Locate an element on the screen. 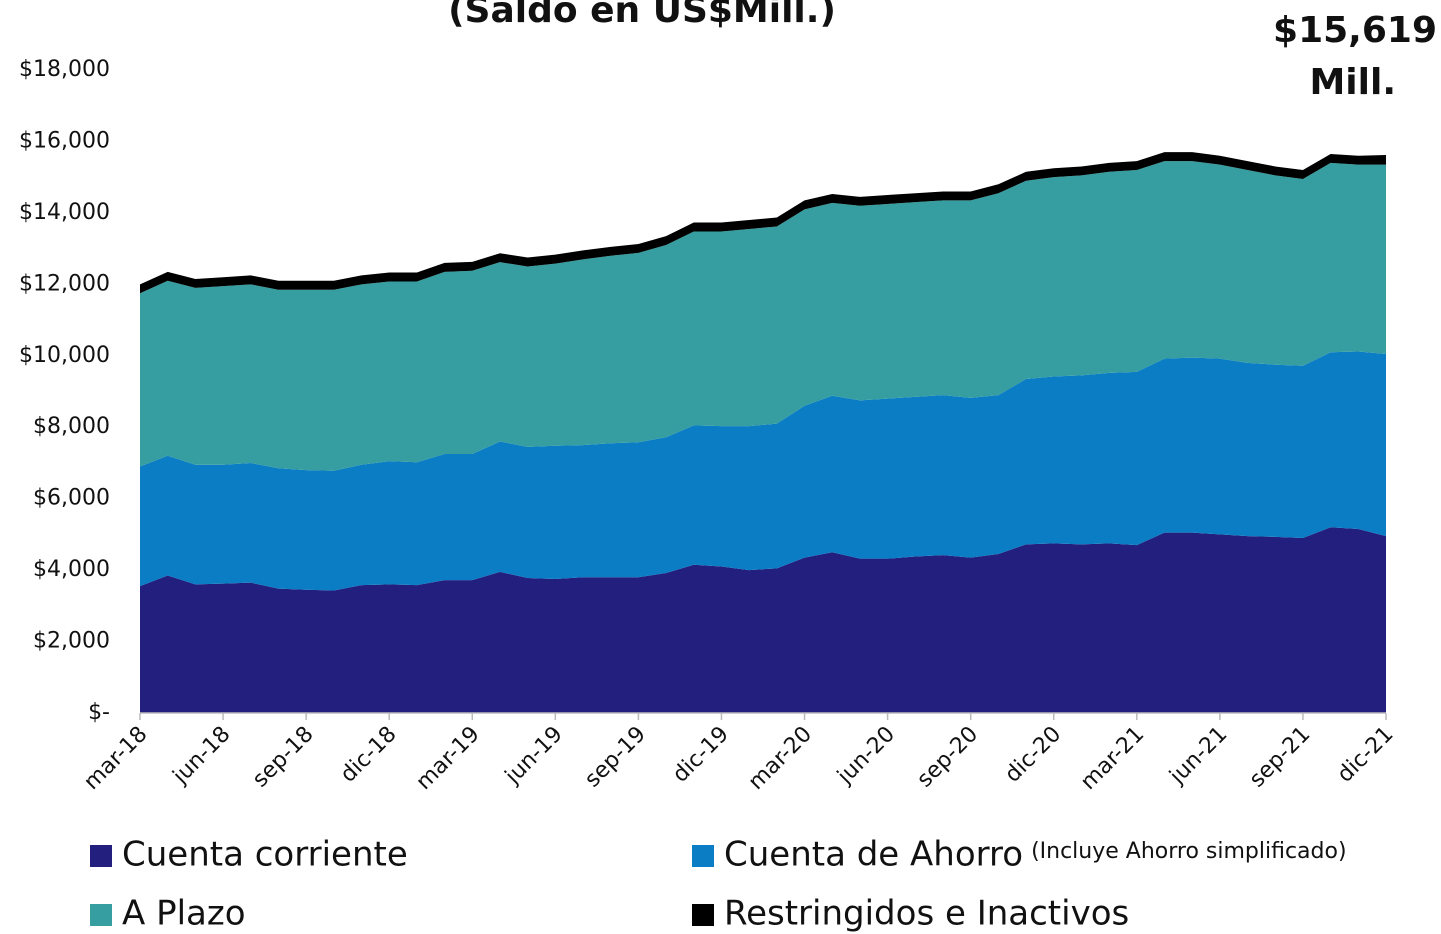 This screenshot has height=934, width=1441. area is located at coordinates (763, 223).